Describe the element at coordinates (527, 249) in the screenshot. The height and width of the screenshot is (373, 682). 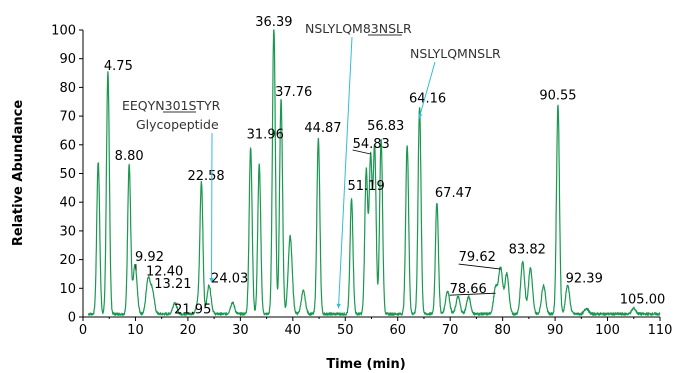
I see `peak-label: 83.82` at that location.